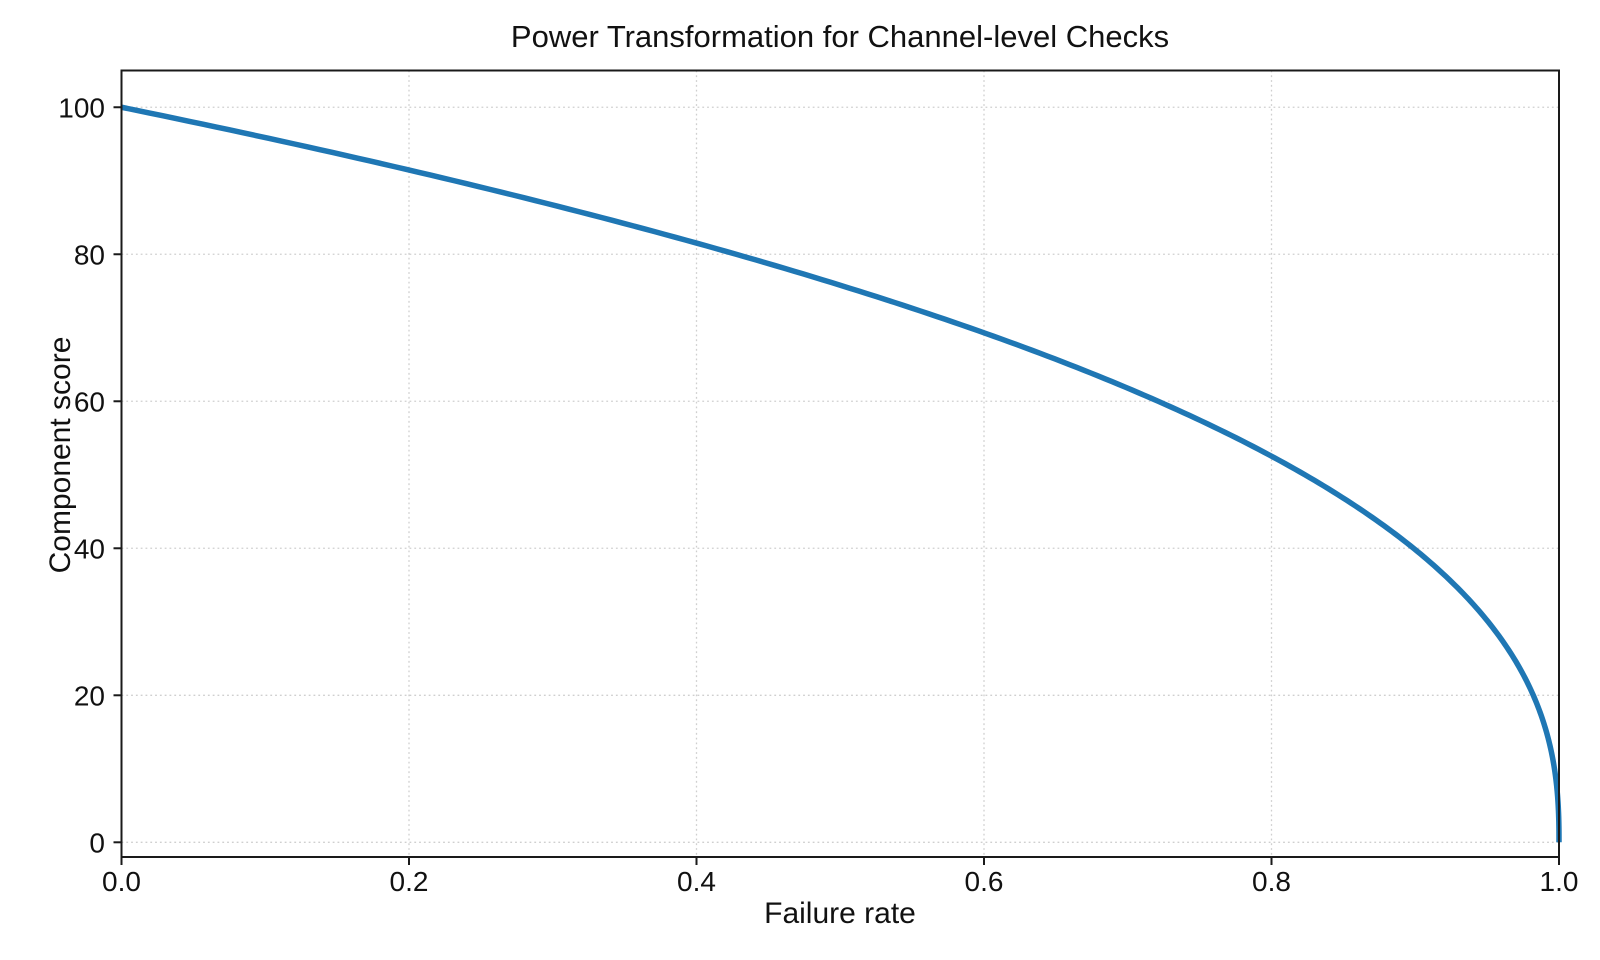  What do you see at coordinates (60, 455) in the screenshot?
I see `y-axis-label: Component score` at bounding box center [60, 455].